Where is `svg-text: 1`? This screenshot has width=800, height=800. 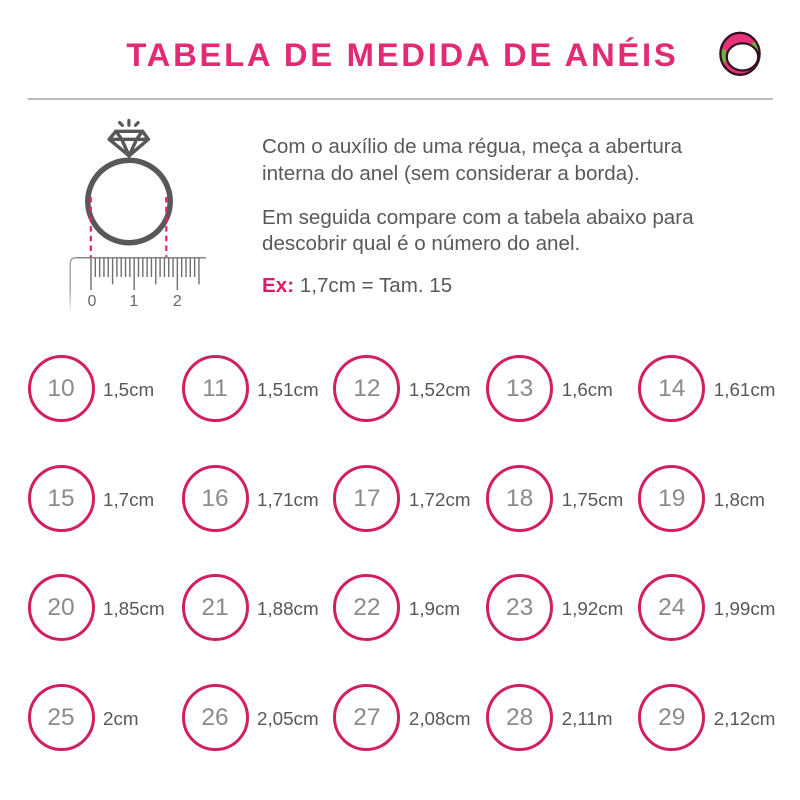 svg-text: 1 is located at coordinates (133, 301).